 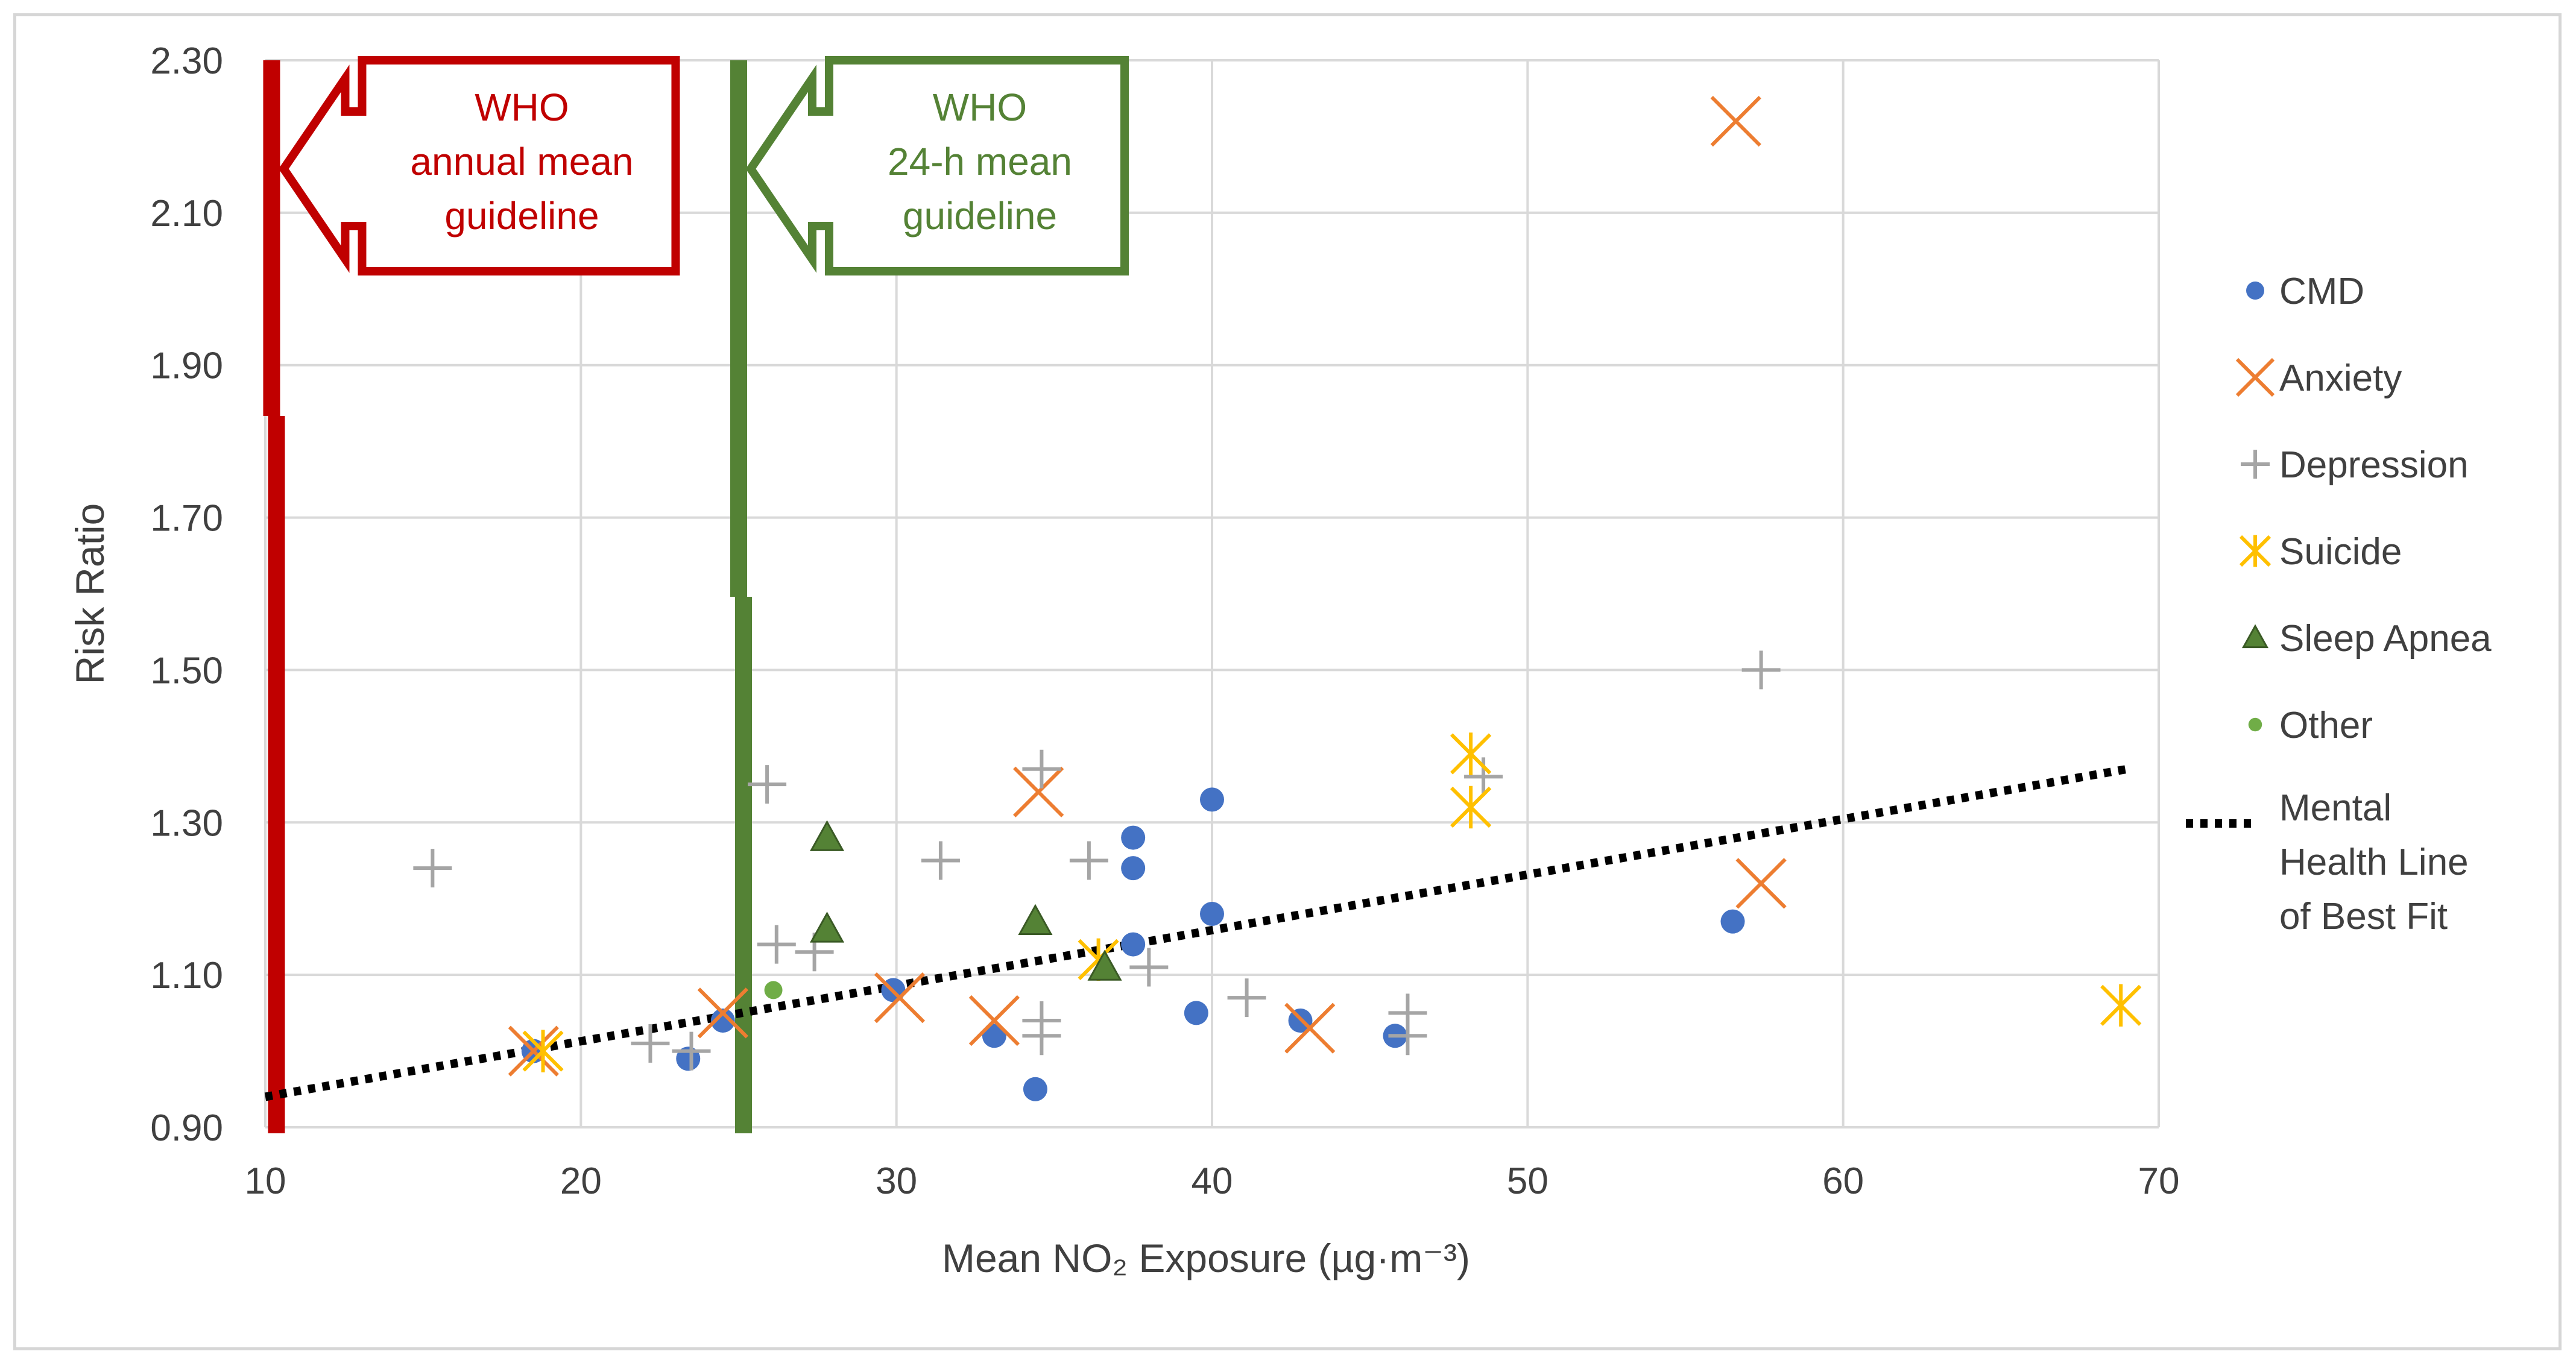 What do you see at coordinates (773, 990) in the screenshot?
I see `other-point` at bounding box center [773, 990].